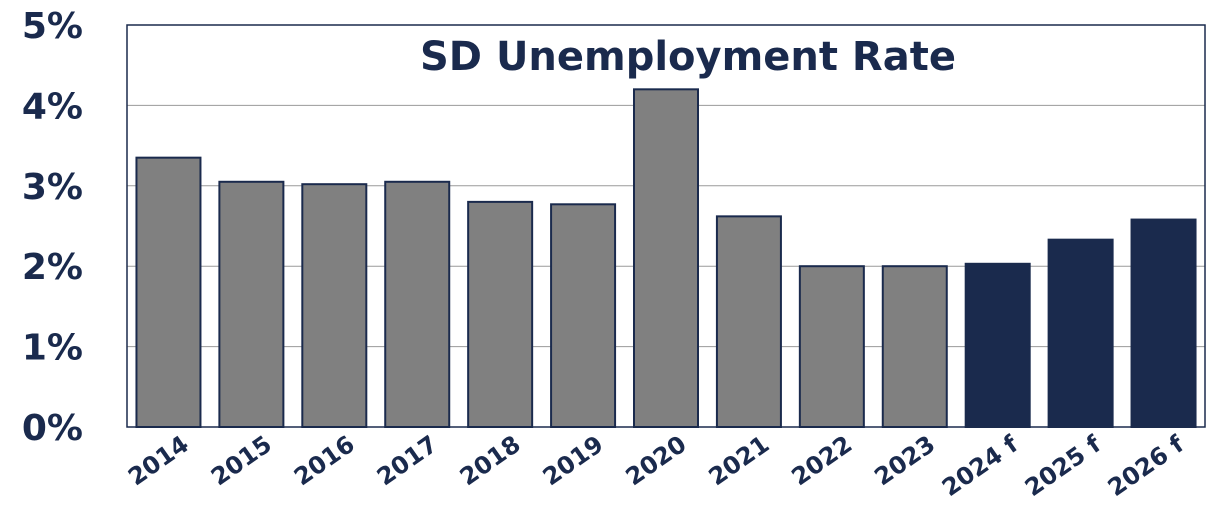 The height and width of the screenshot is (519, 1214). I want to click on bar-2022, so click(831, 347).